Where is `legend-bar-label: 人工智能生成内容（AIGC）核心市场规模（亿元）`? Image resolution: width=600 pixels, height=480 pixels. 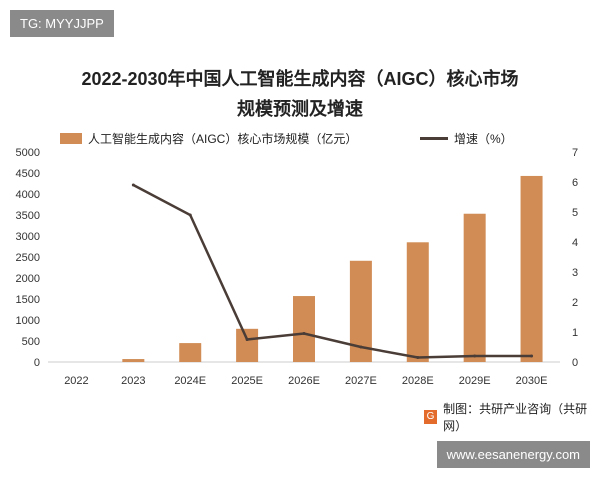 legend-bar-label: 人工智能生成内容（AIGC）核心市场规模（亿元） is located at coordinates (223, 139).